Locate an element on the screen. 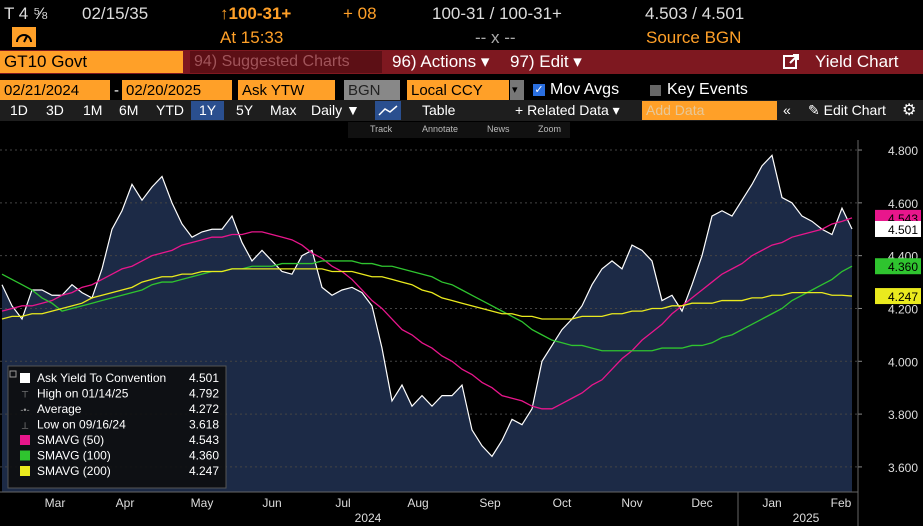 This screenshot has height=526, width=923. legend-label: High on 01/14/25 is located at coordinates (83, 394).